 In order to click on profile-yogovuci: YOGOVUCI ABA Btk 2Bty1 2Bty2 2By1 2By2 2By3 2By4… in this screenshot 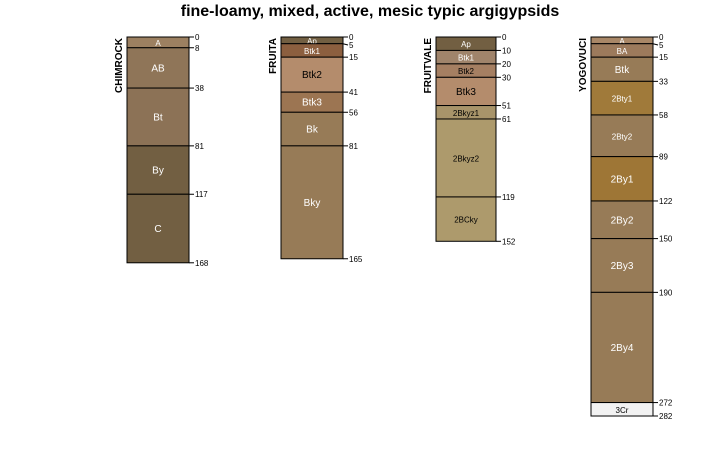, I will do `click(625, 227)`.